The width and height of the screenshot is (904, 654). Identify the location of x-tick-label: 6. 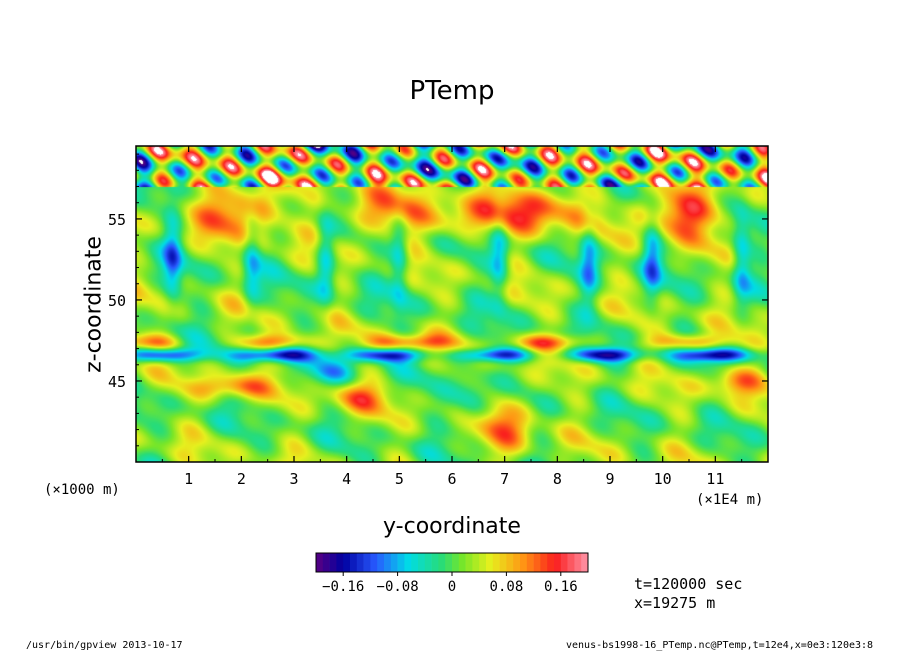
(451, 479).